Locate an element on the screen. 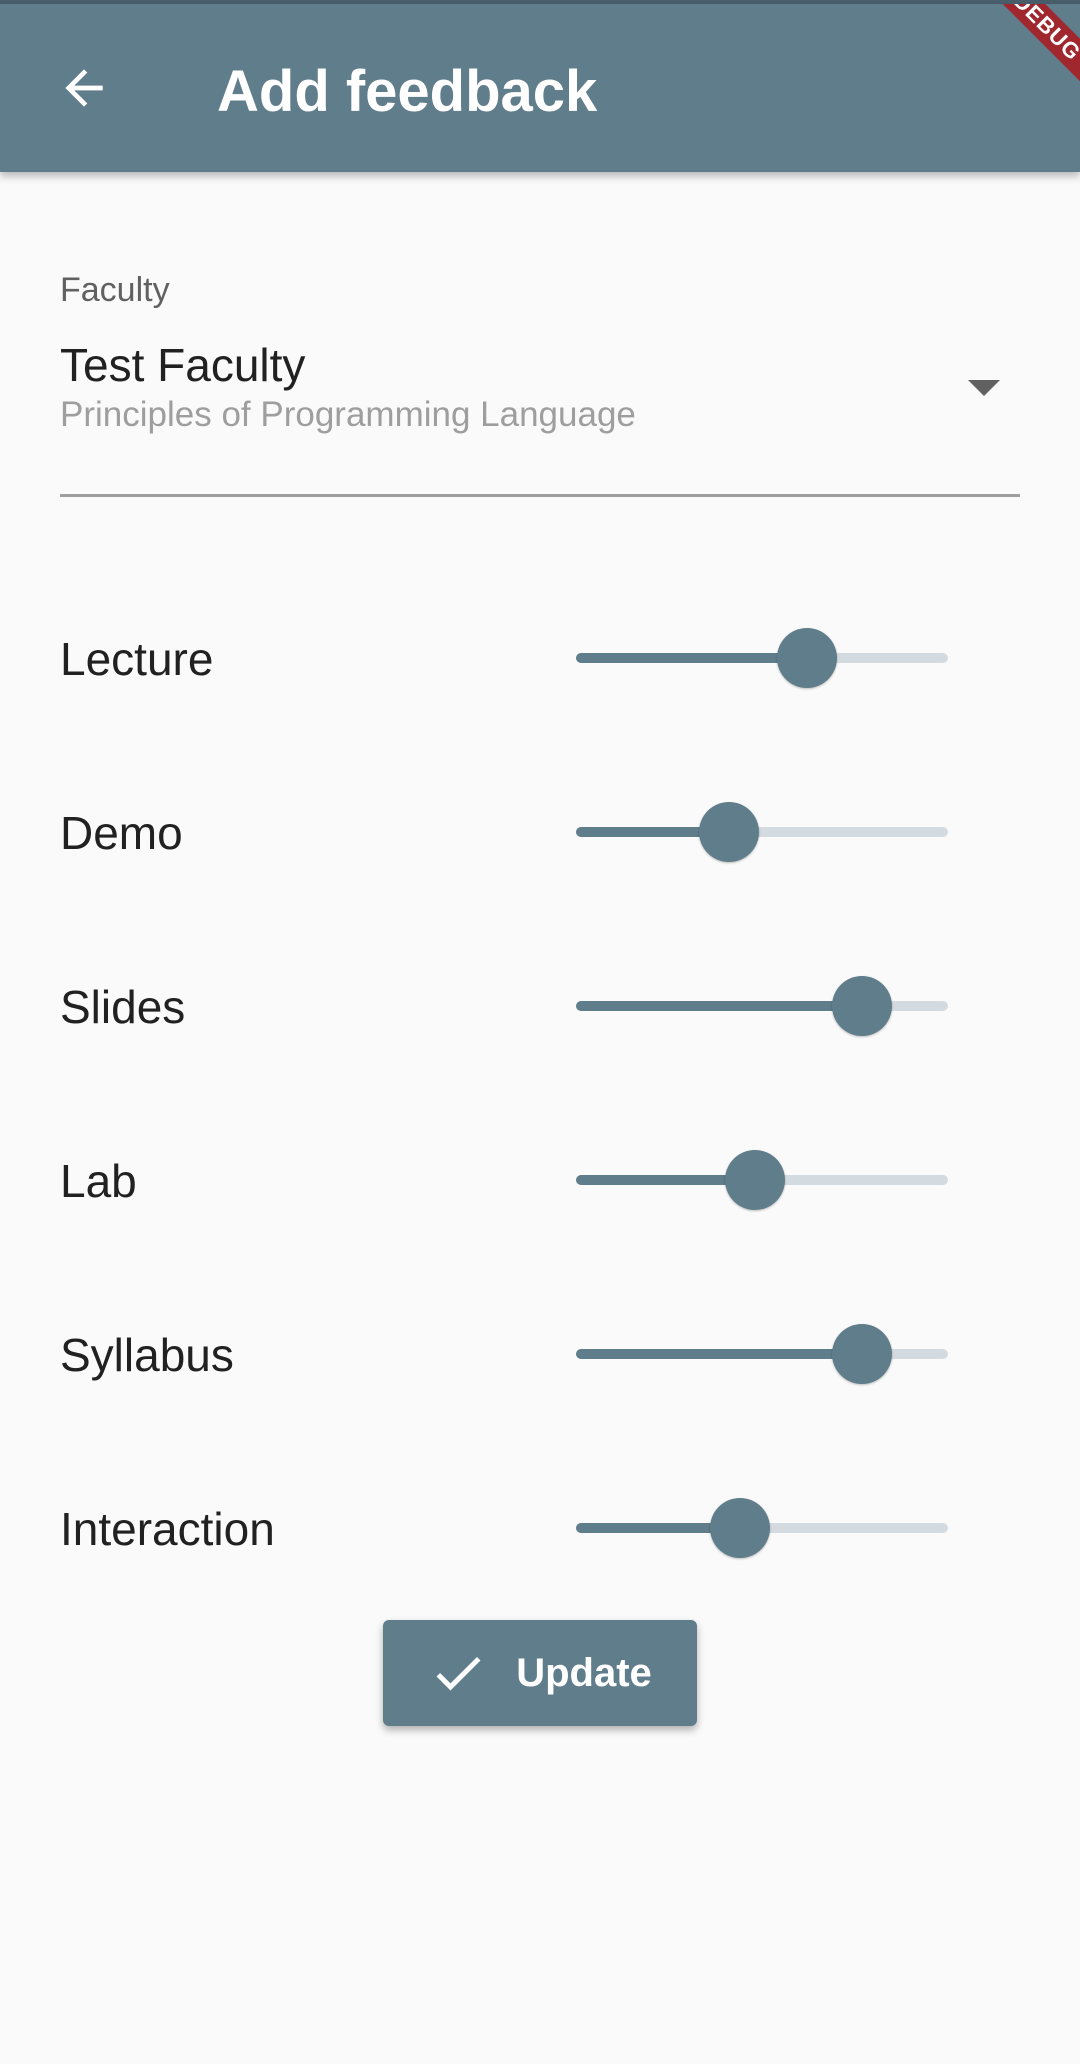 Image resolution: width=1080 pixels, height=2064 pixels. update-button-label: Update is located at coordinates (584, 1673).